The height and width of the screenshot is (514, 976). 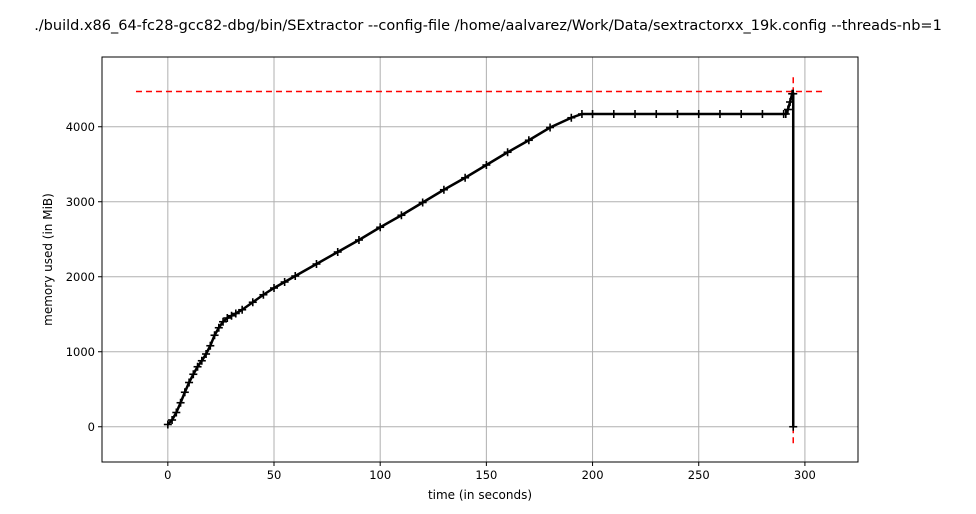 I want to click on x-tick-label-0: 0, so click(x=167, y=475).